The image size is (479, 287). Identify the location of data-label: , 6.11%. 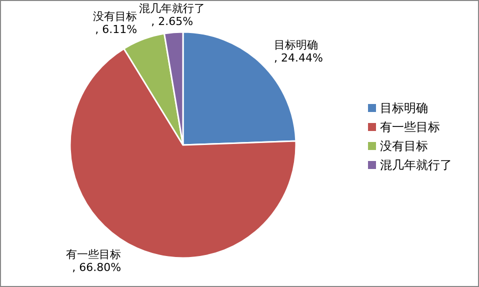
(116, 29).